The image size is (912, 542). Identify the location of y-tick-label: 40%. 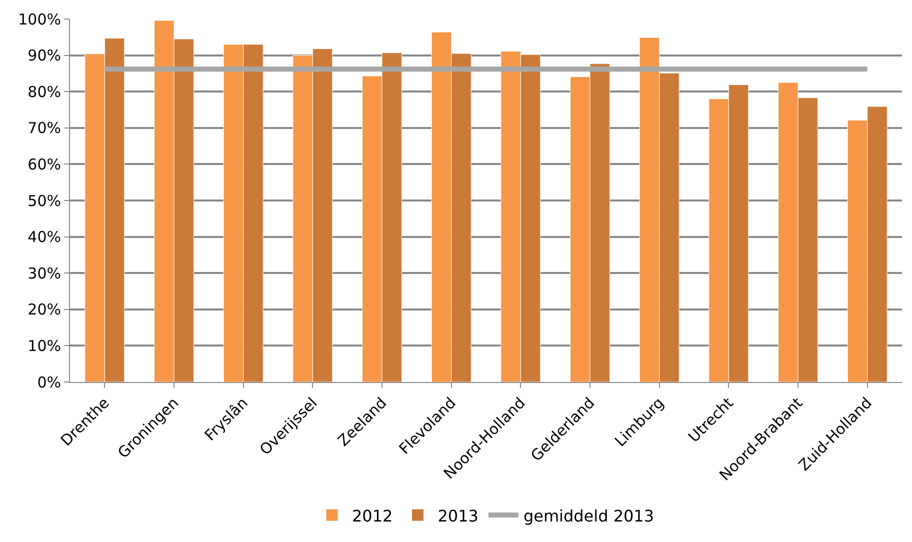
(44, 237).